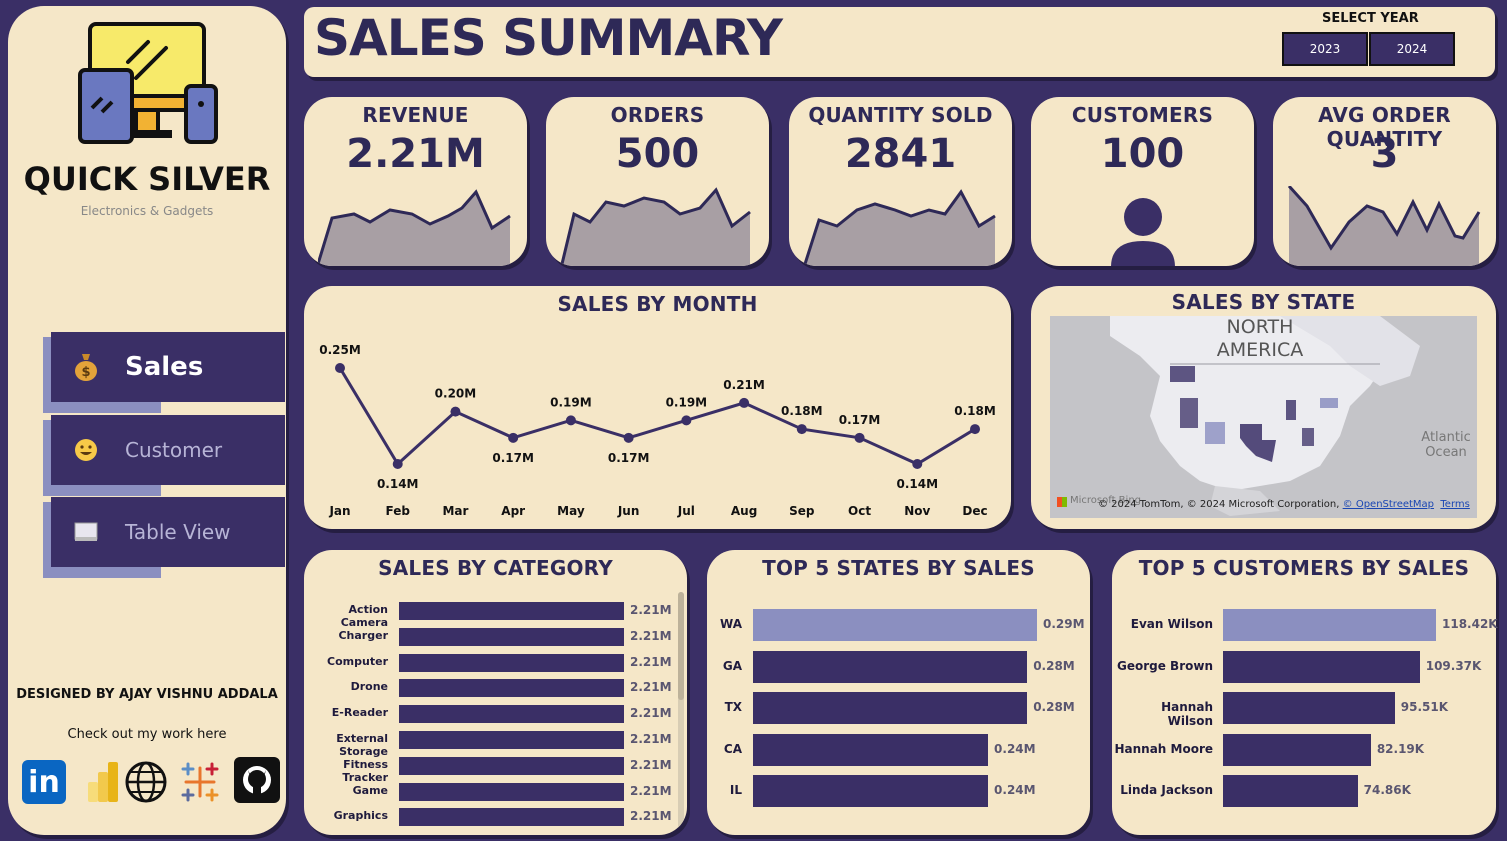 The width and height of the screenshot is (1507, 841). Describe the element at coordinates (415, 181) in the screenshot. I see `kpi-revenue-card: REVENUE 2.21M` at that location.